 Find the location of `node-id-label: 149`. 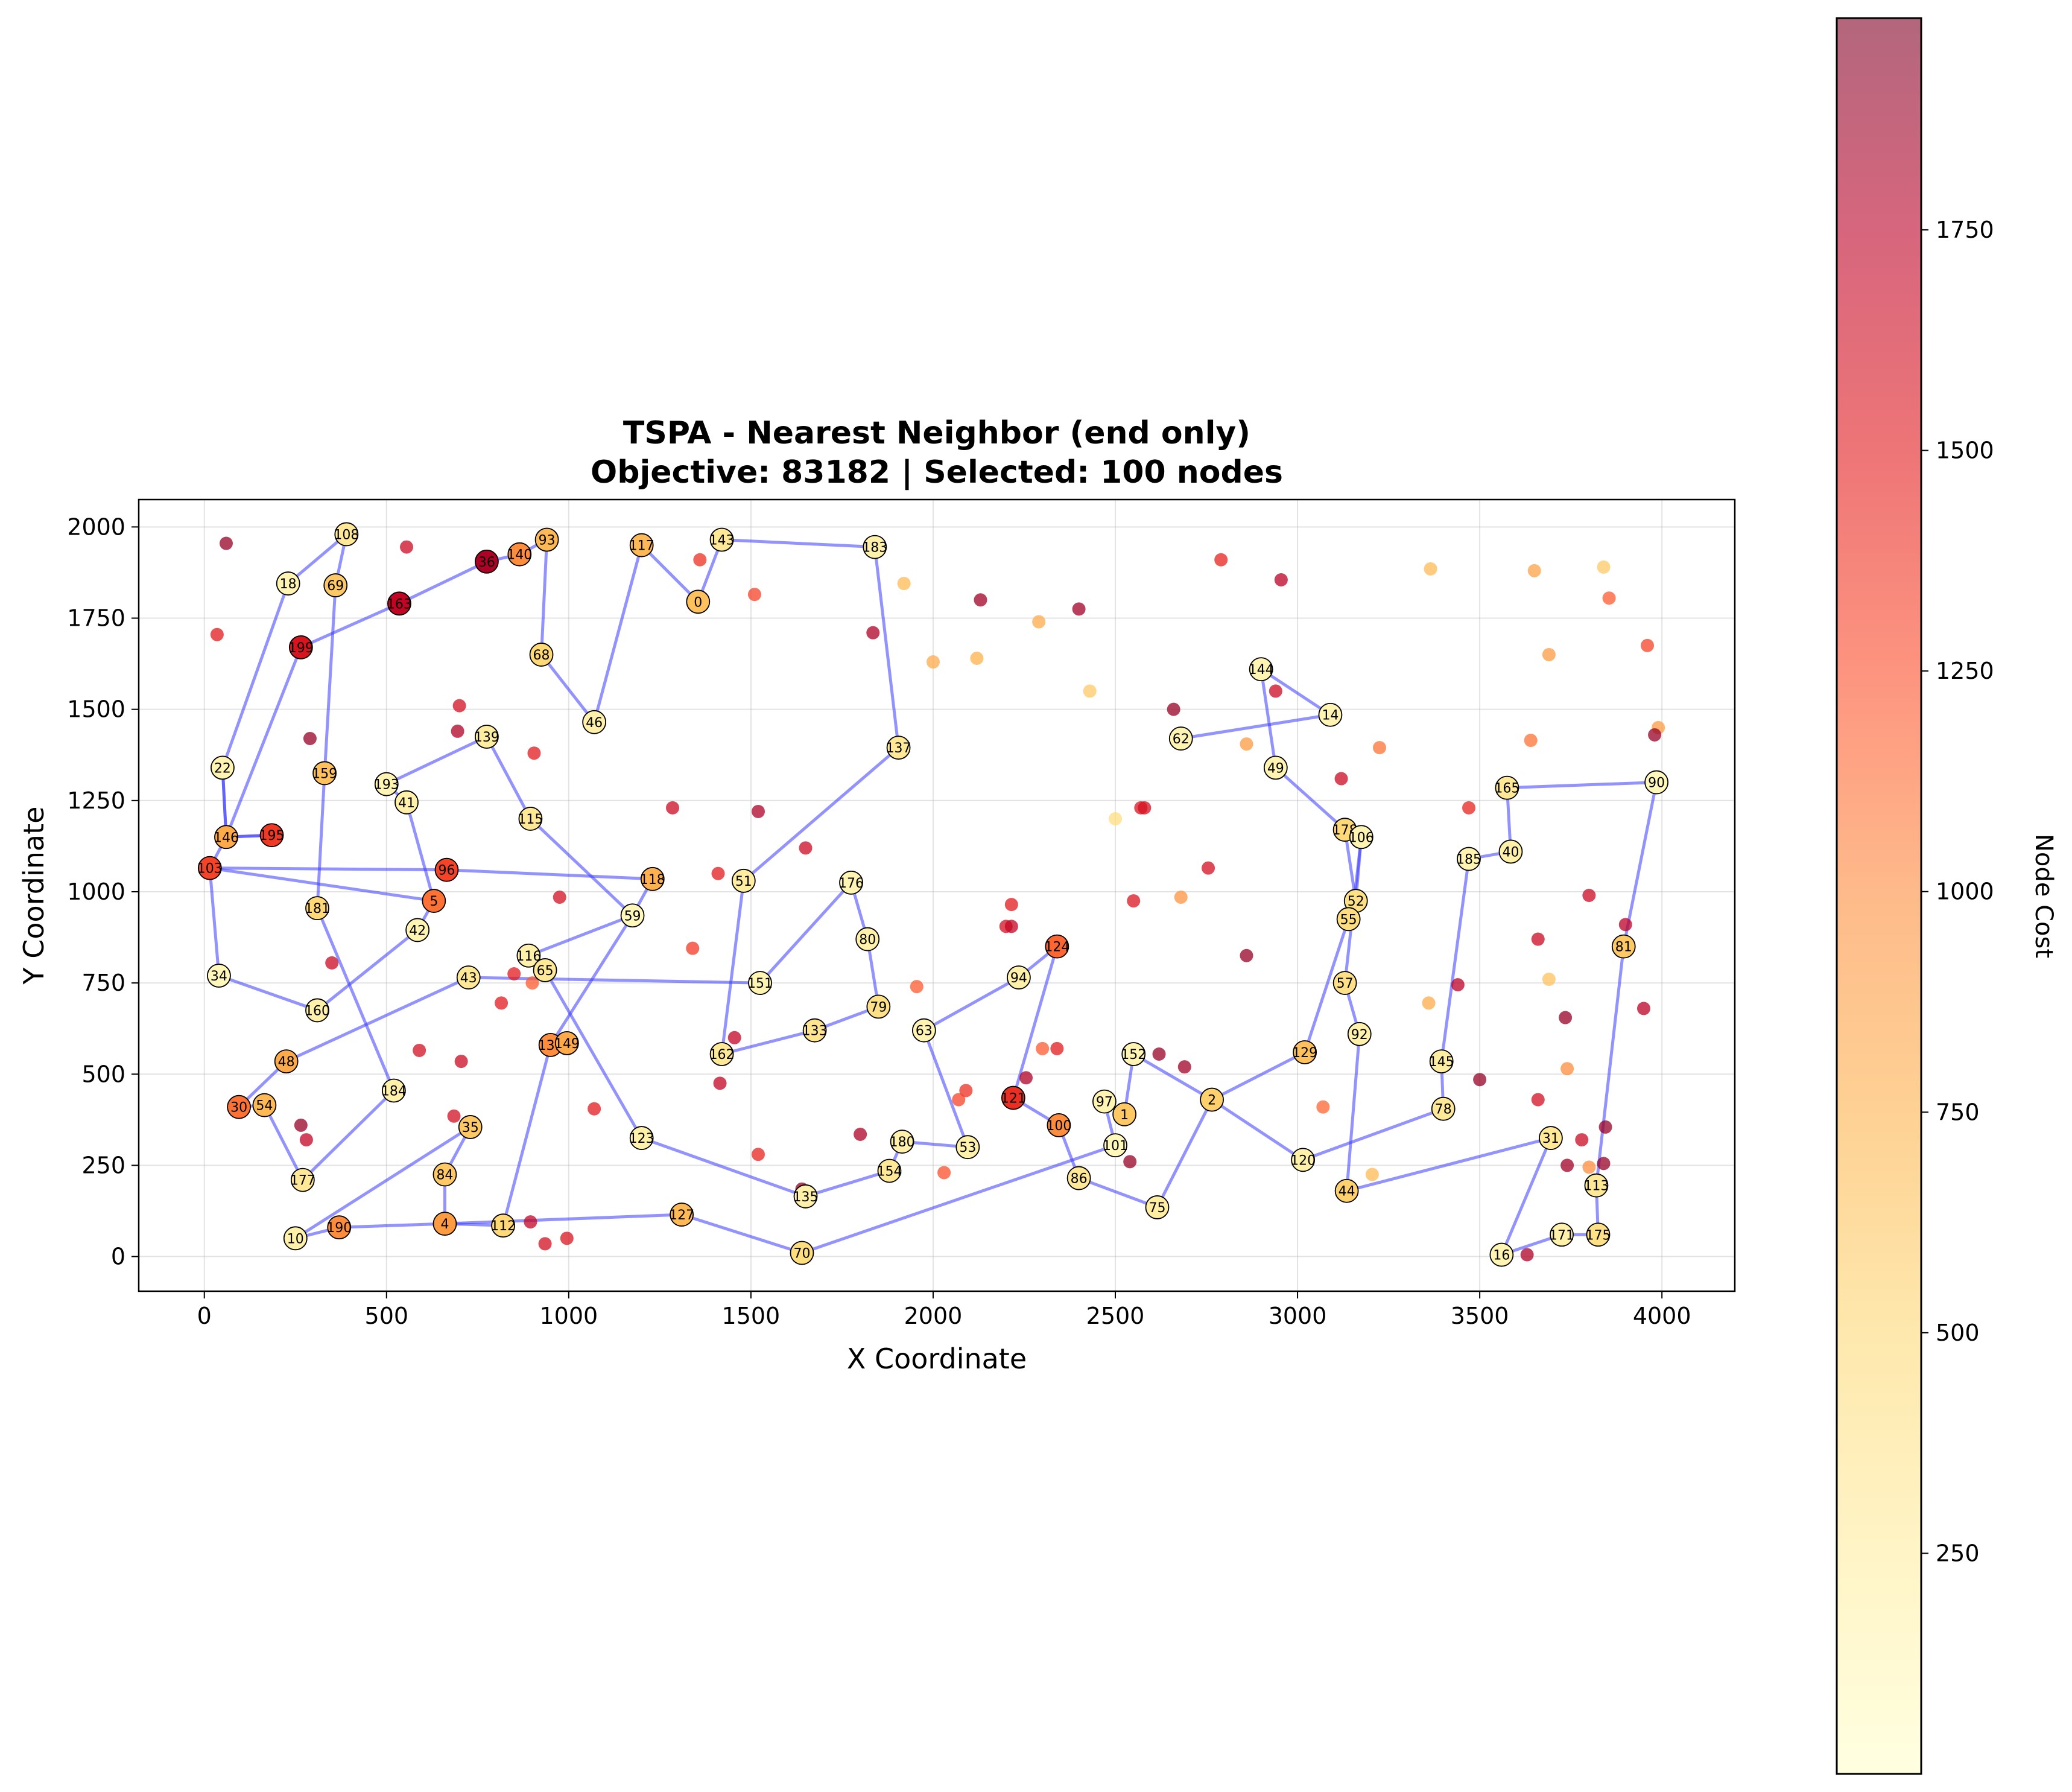

node-id-label: 149 is located at coordinates (567, 1044).